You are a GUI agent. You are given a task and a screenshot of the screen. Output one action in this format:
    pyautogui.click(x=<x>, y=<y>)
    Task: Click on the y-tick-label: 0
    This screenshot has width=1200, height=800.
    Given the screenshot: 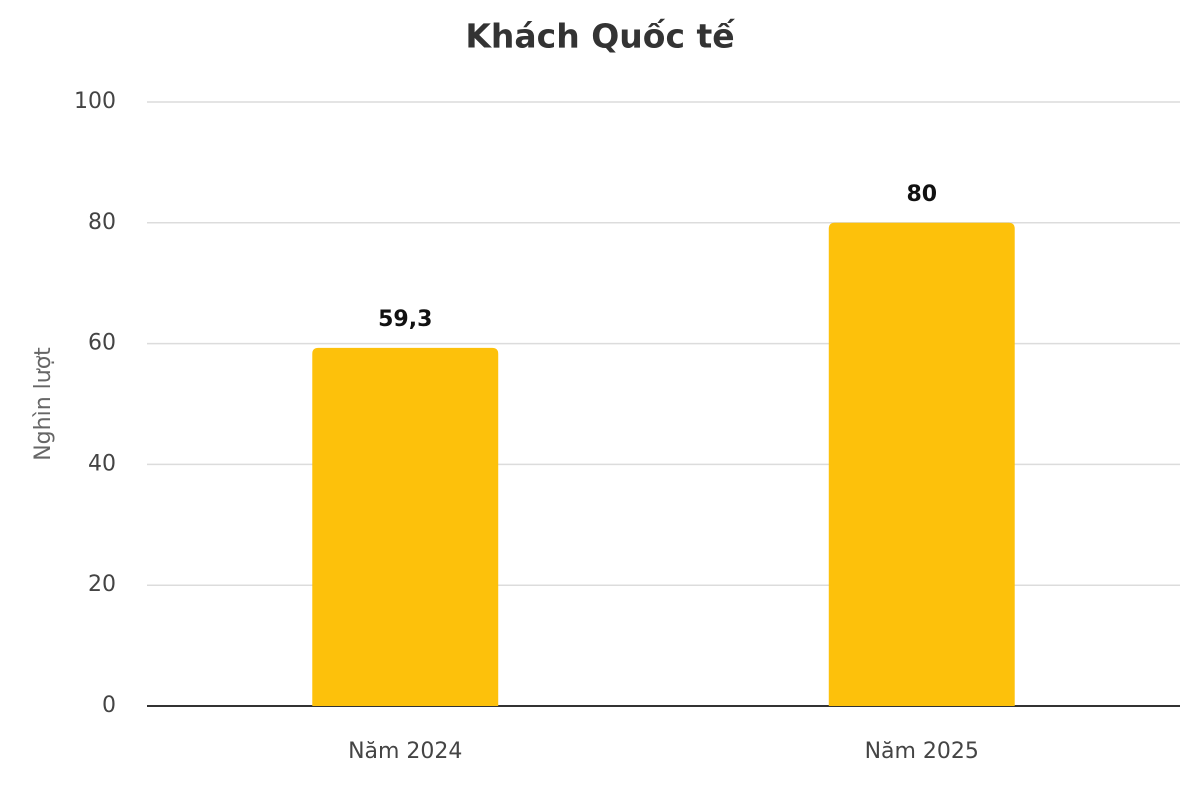 What is the action you would take?
    pyautogui.click(x=109, y=705)
    